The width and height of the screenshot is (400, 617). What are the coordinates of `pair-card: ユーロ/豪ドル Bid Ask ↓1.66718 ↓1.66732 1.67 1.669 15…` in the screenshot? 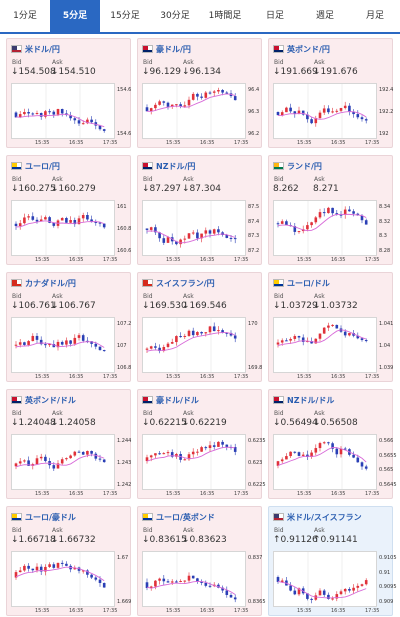 It's located at (68, 561).